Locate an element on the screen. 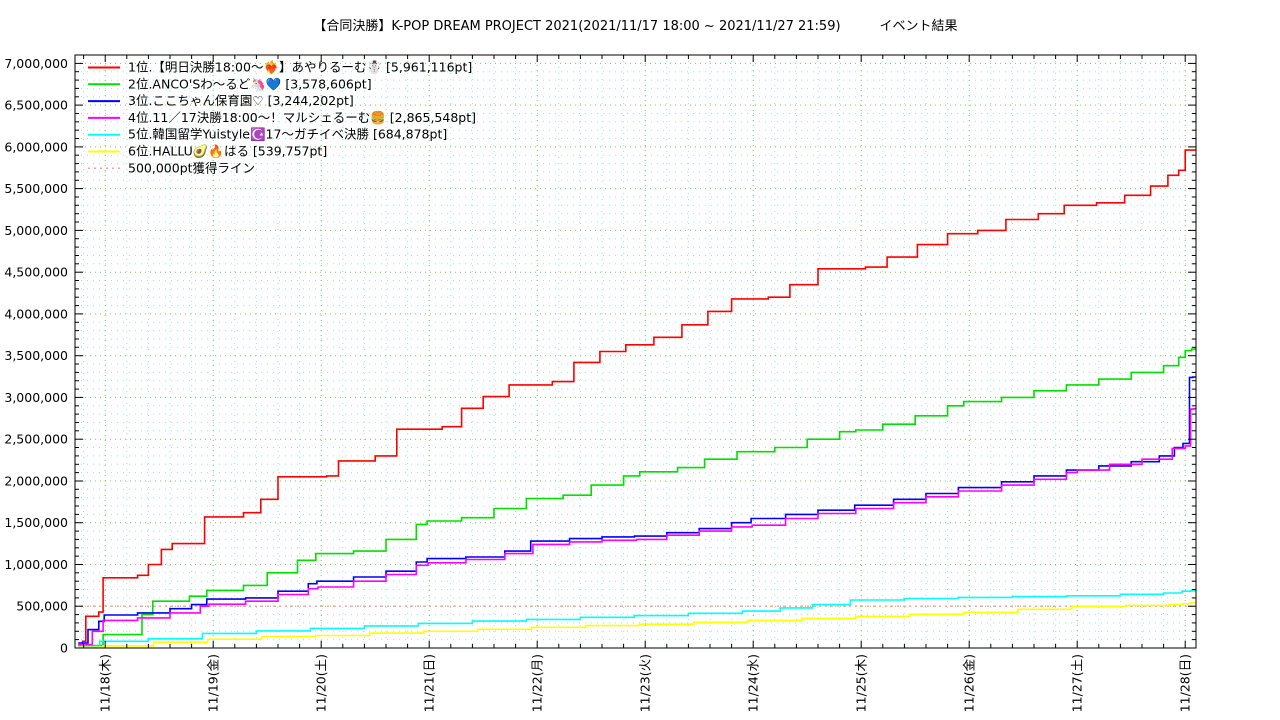 This screenshot has height=720, width=1280. y-tick-label: 6,000,000 is located at coordinates (36, 146).